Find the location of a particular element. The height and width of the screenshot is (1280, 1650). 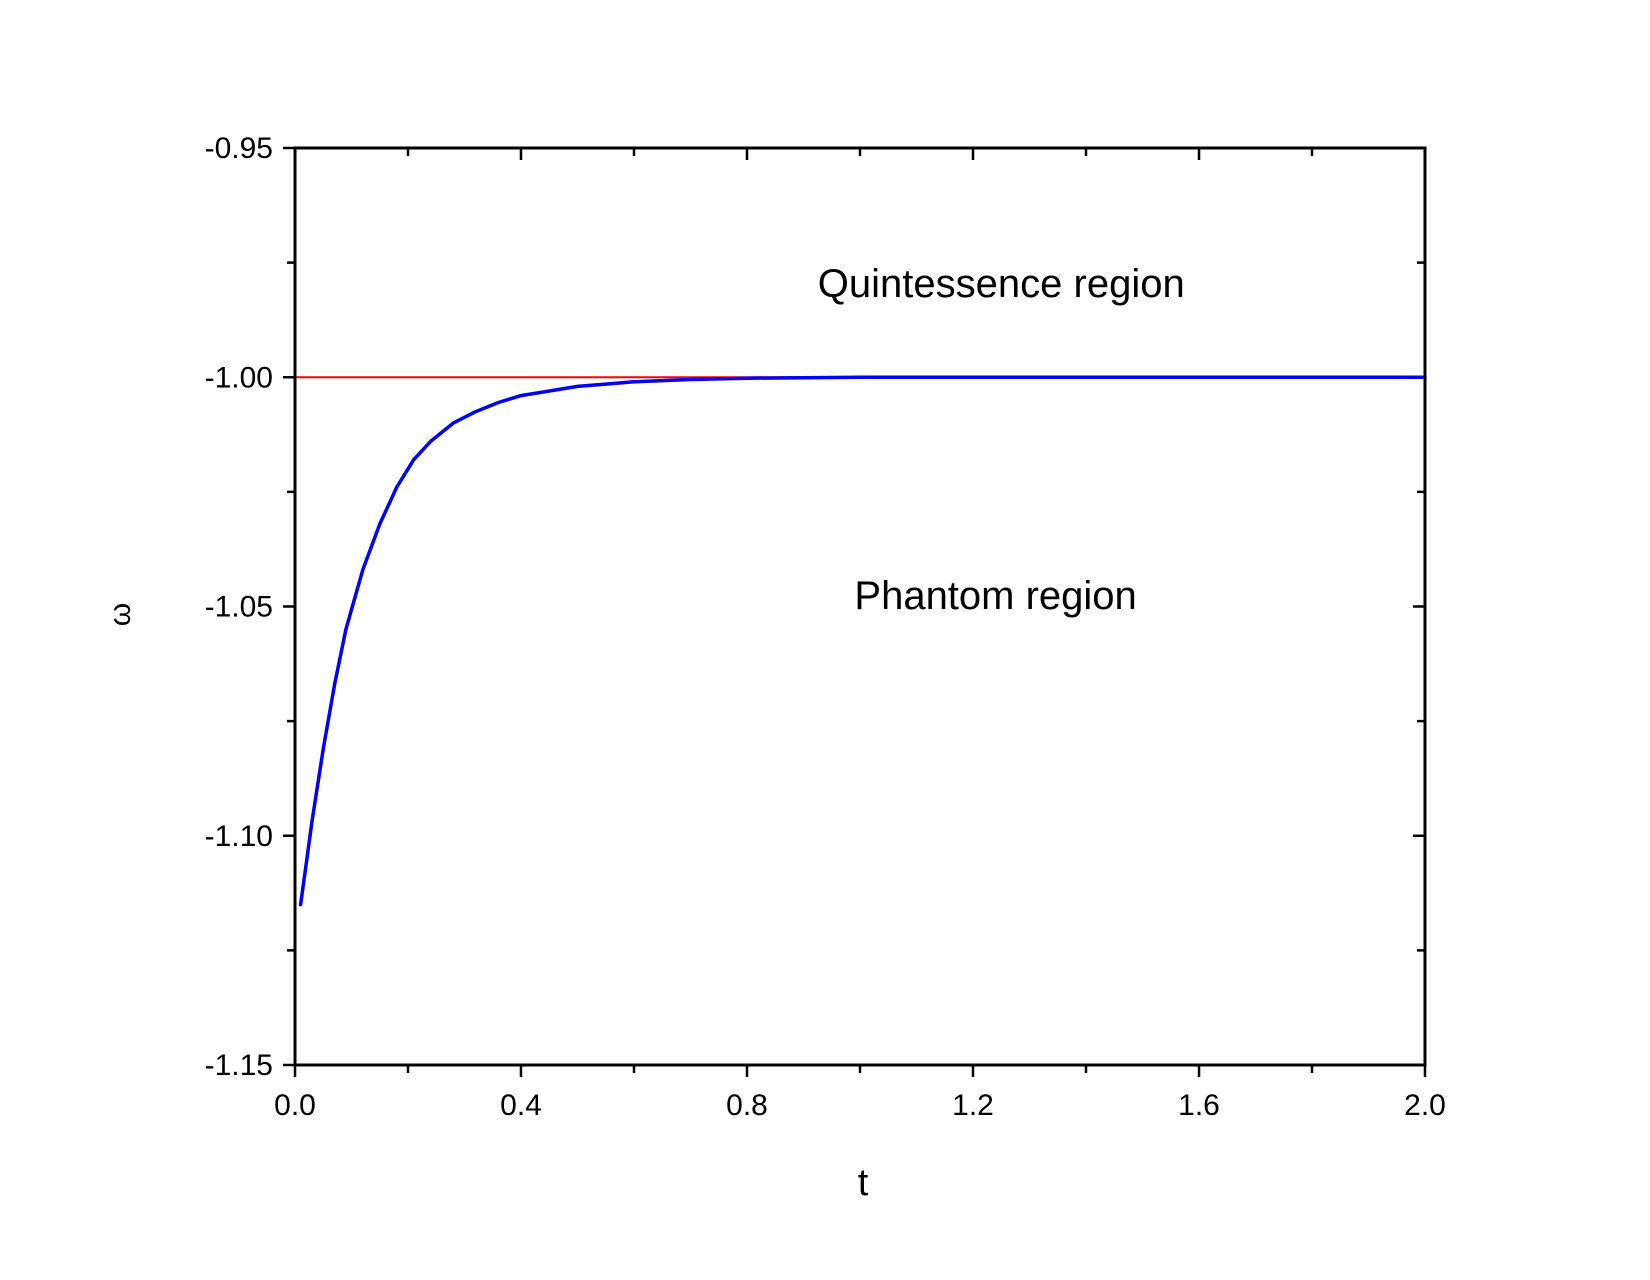

x-axis-label: t is located at coordinates (863, 1183).